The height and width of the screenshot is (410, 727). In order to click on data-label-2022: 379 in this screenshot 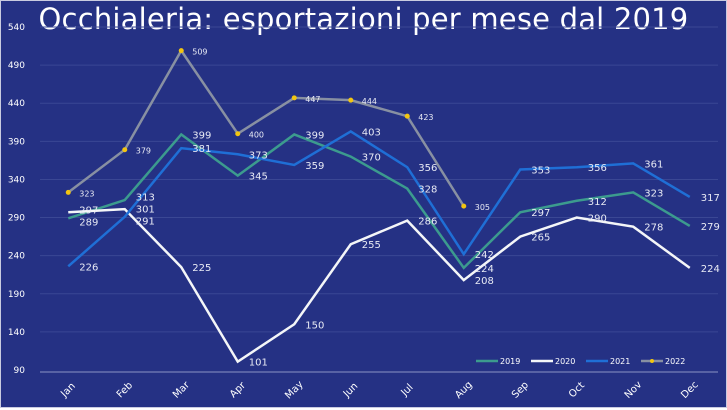, I will do `click(143, 151)`.